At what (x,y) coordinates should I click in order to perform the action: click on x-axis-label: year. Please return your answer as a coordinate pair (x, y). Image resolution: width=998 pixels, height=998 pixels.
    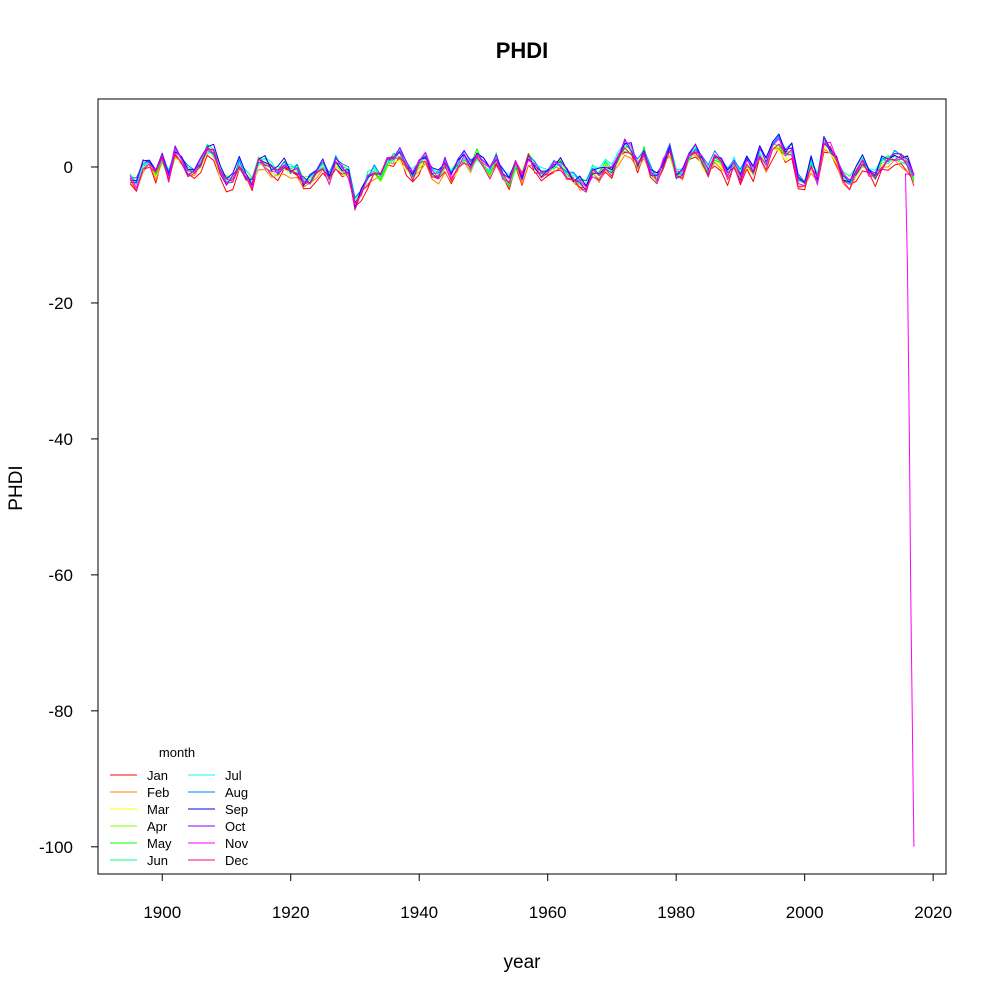
    Looking at the image, I should click on (523, 962).